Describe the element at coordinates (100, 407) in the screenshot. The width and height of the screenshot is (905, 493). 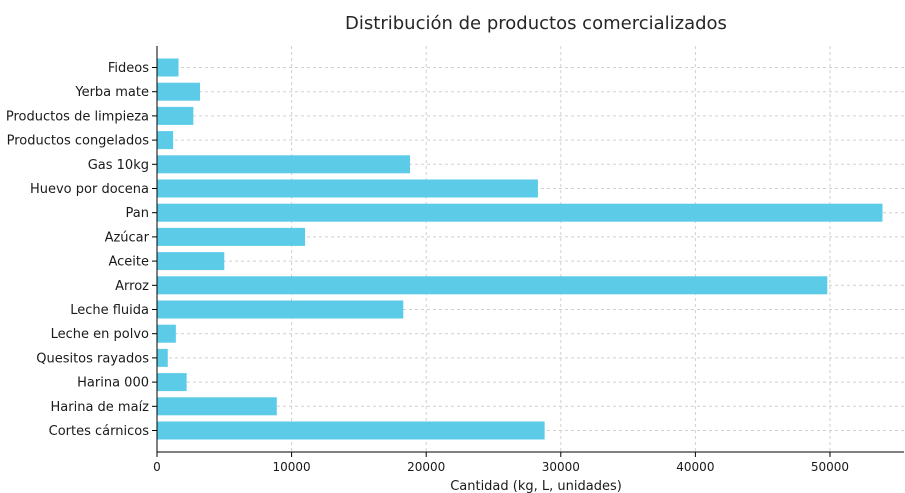
I see `category-label: Harina de maíz` at that location.